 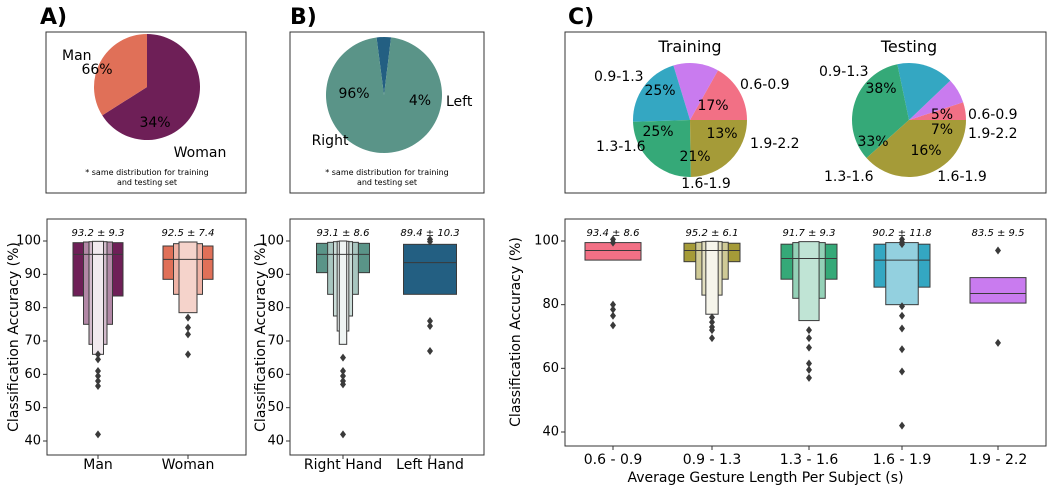 What do you see at coordinates (384, 65) in the screenshot?
I see `pie-hand-slice-left` at bounding box center [384, 65].